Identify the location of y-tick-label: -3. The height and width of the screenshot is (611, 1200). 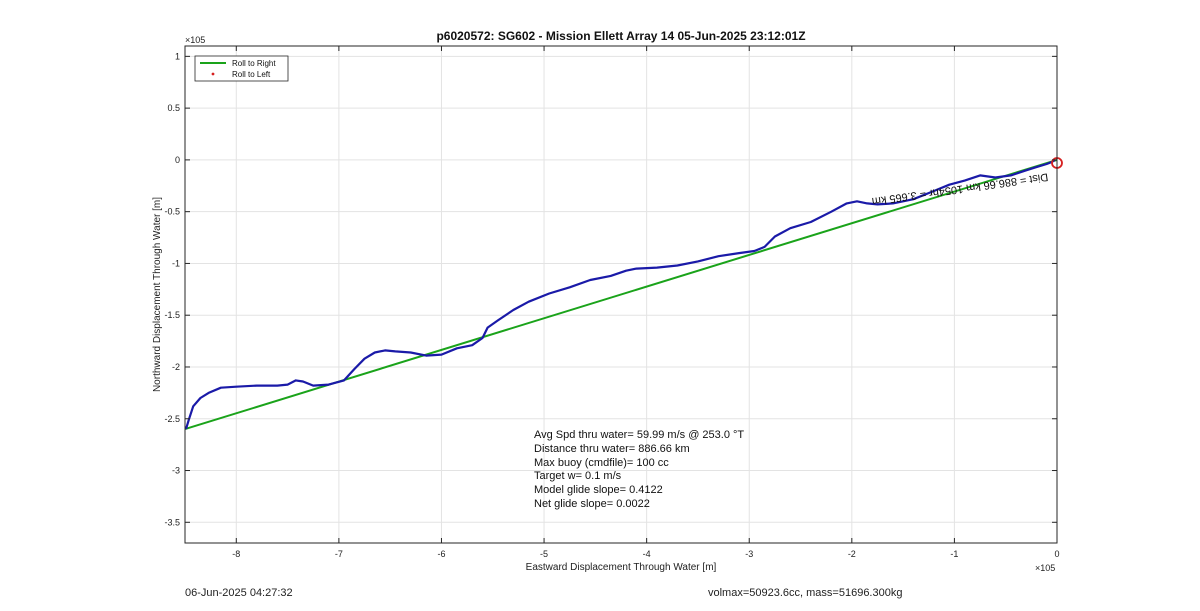
(176, 471).